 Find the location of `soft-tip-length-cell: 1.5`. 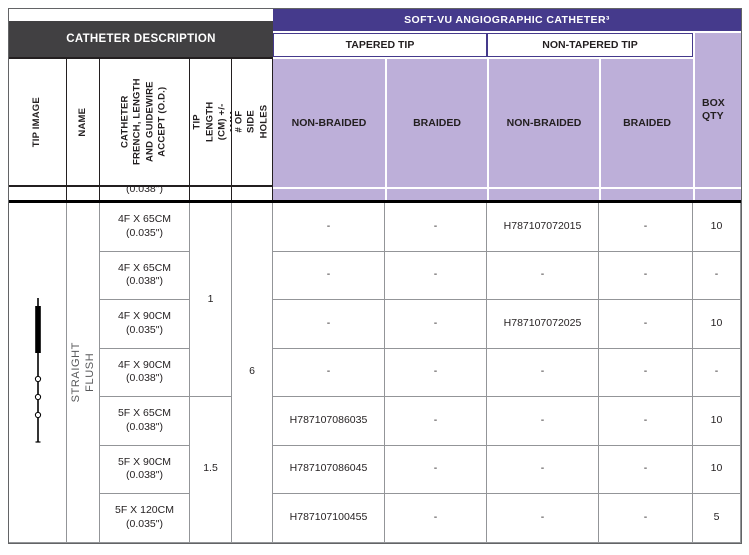

soft-tip-length-cell: 1.5 is located at coordinates (211, 470).